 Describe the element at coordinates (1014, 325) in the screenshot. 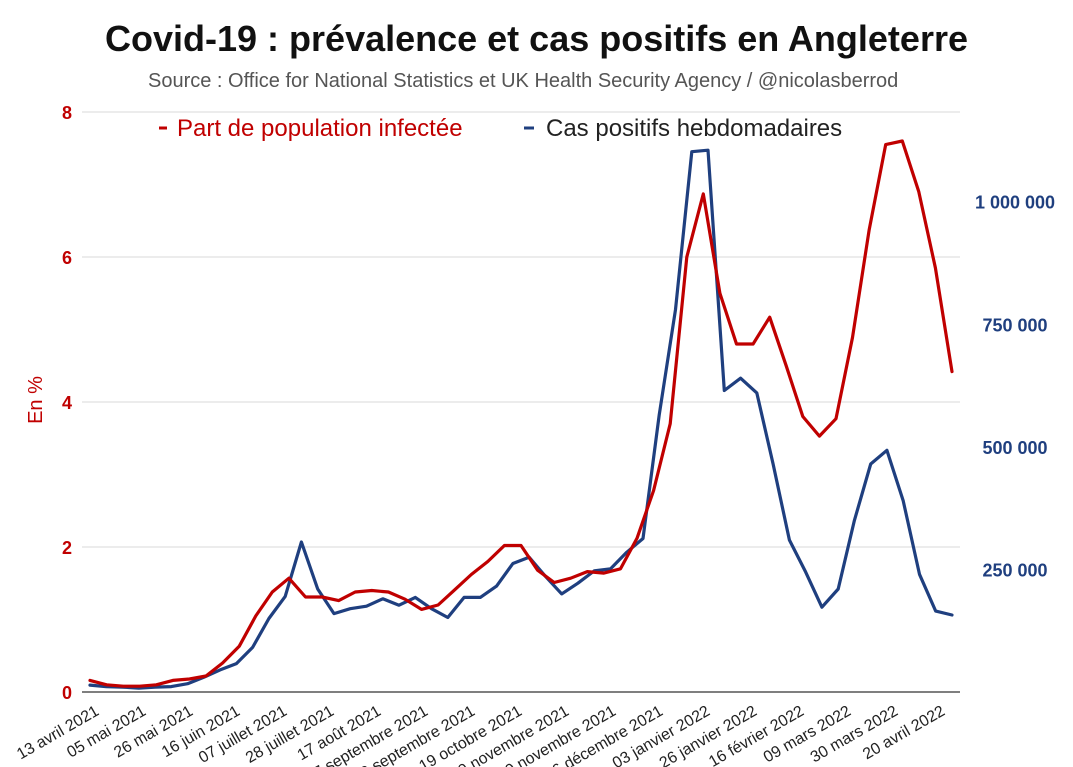

I see `right-tick-label: 750 000` at that location.